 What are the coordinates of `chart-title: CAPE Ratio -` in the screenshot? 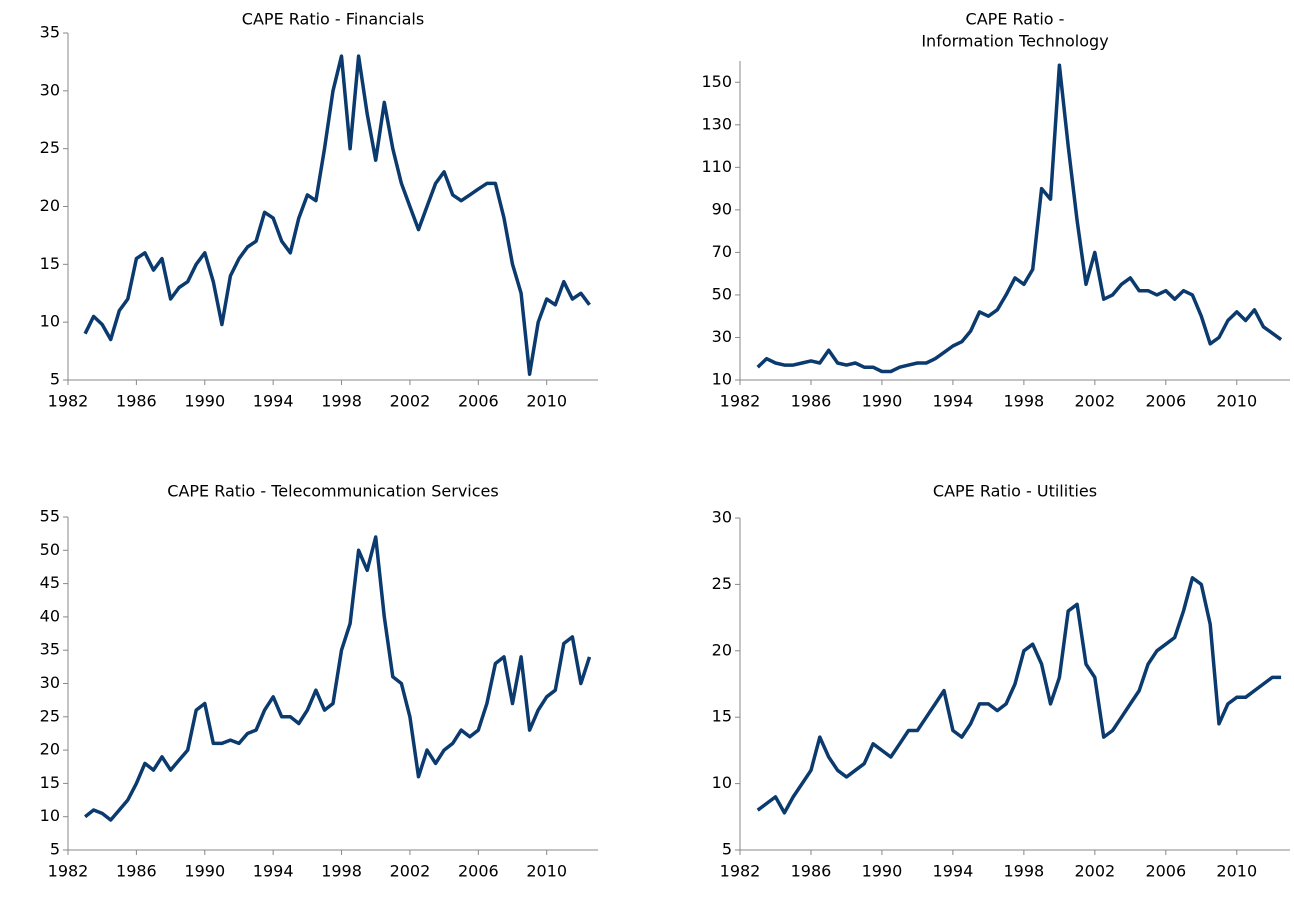 It's located at (1015, 19).